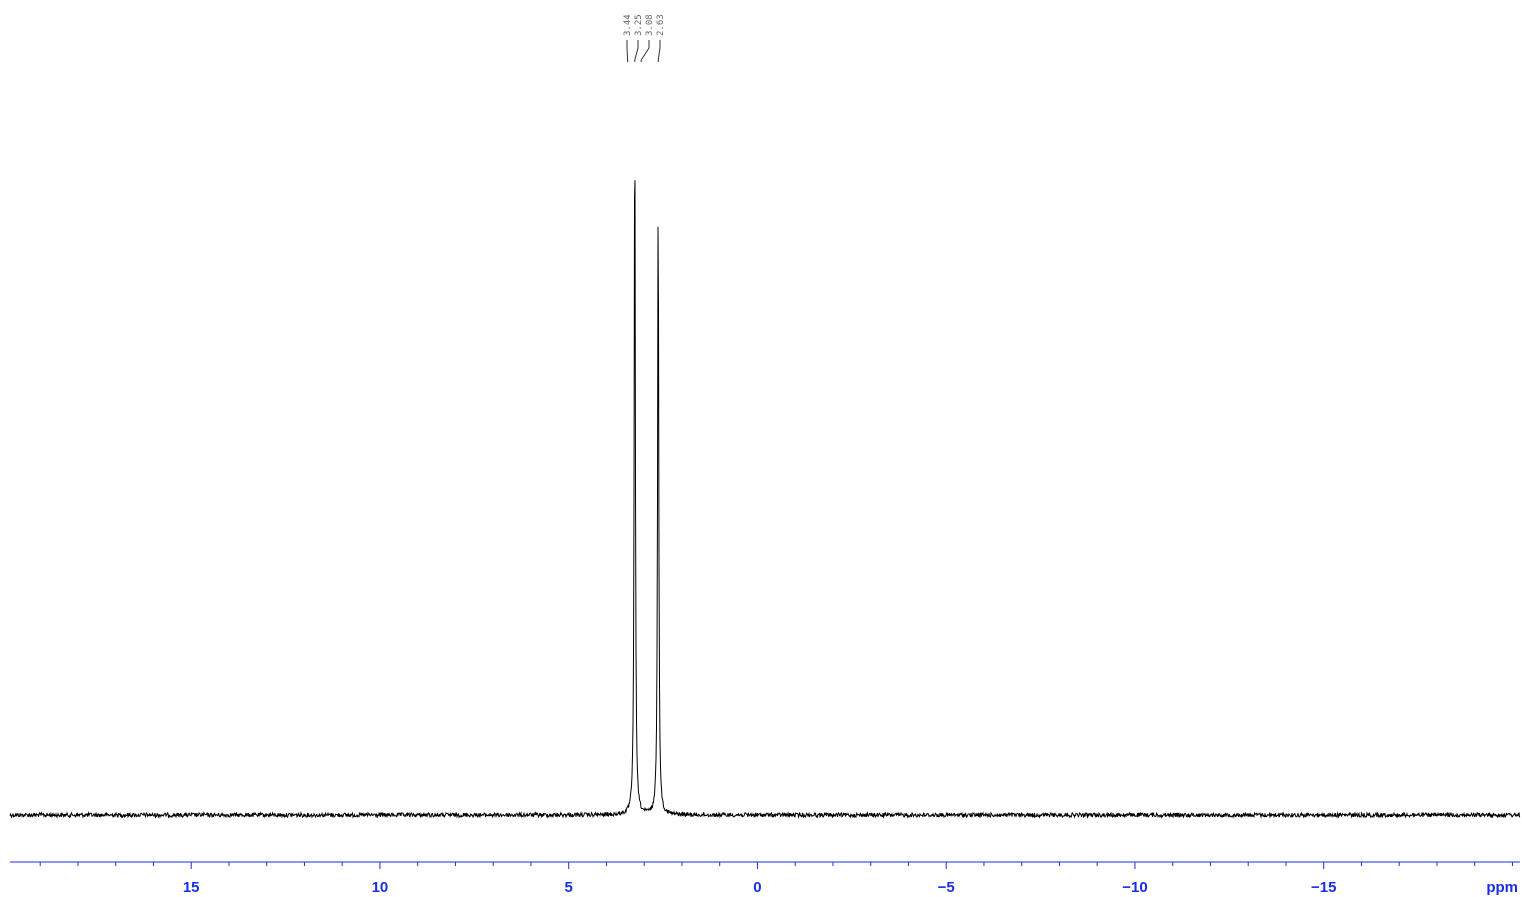 This screenshot has height=897, width=1522. What do you see at coordinates (1323, 887) in the screenshot?
I see `x-axis-tick-label: −15` at bounding box center [1323, 887].